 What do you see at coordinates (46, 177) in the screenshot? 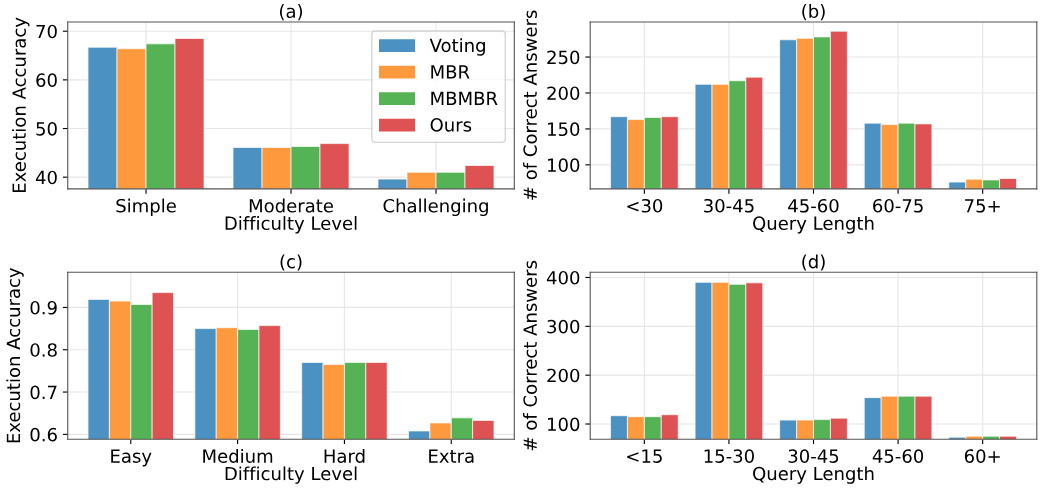
I see `y-tick-label: 40` at bounding box center [46, 177].